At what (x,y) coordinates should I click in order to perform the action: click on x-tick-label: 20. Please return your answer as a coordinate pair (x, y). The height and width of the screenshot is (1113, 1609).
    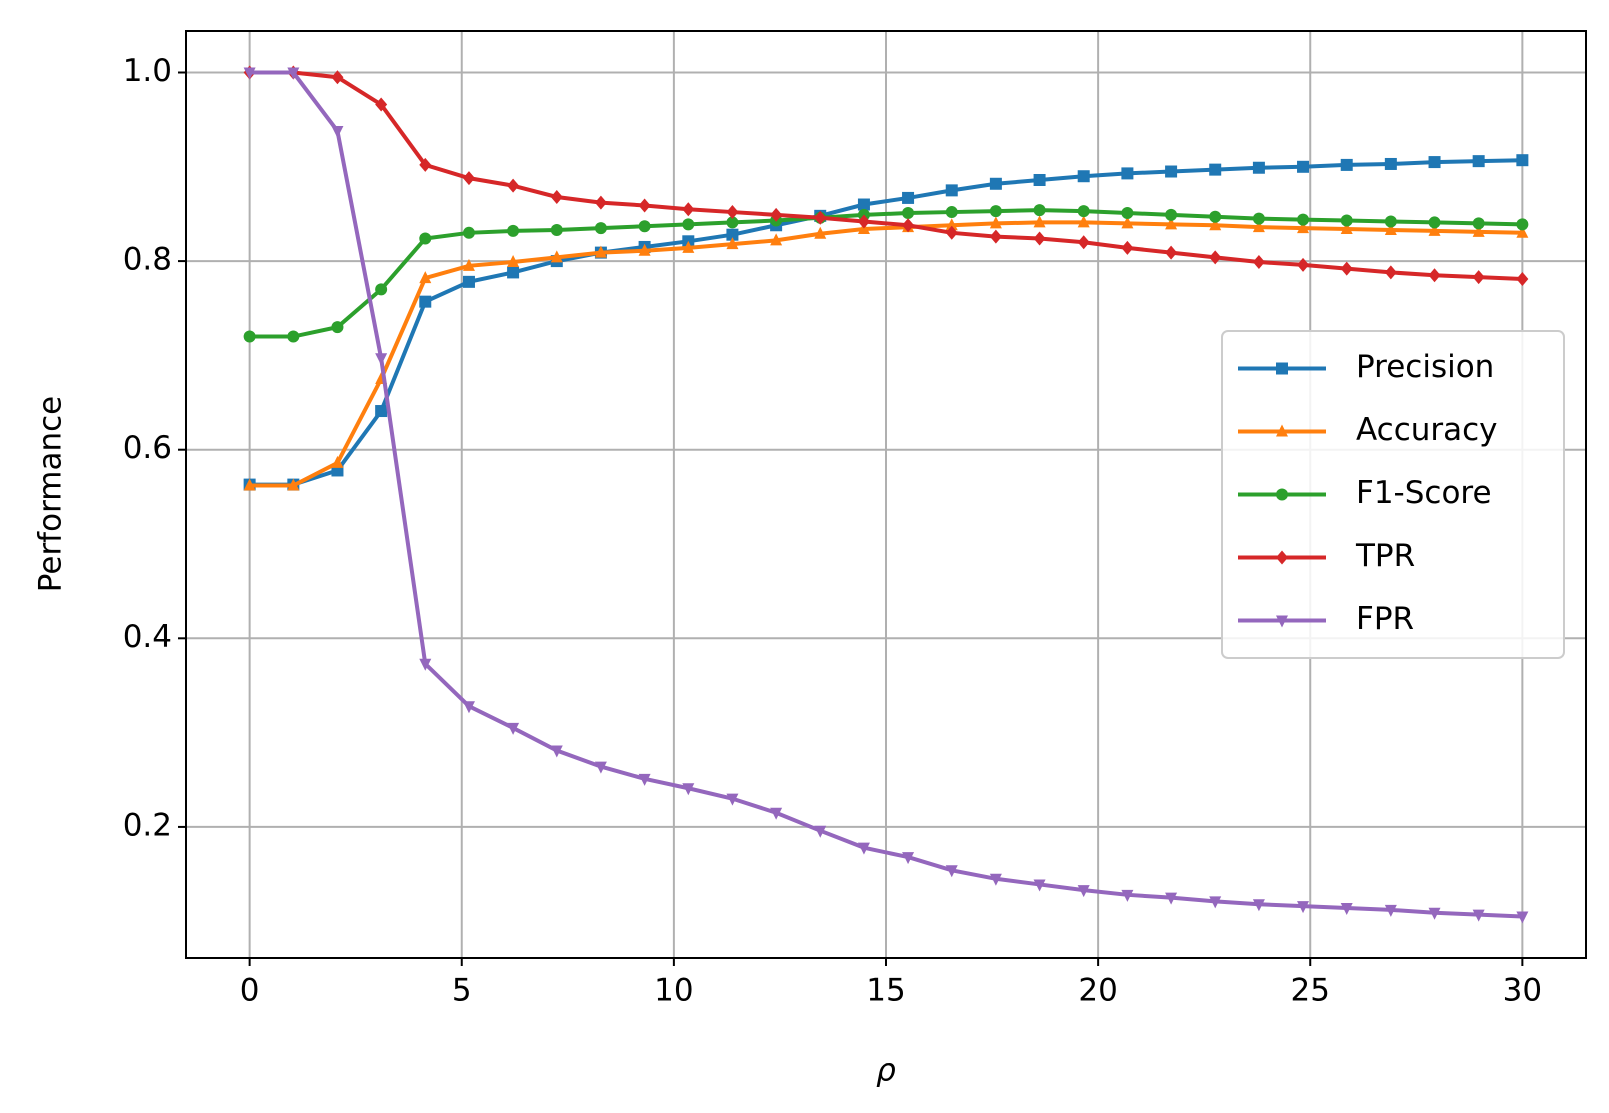
    Looking at the image, I should click on (1097, 991).